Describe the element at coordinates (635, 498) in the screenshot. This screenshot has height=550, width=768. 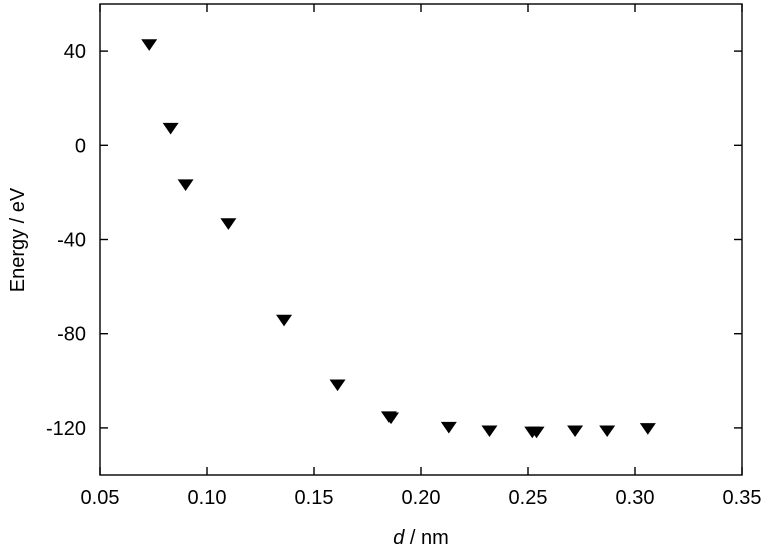
I see `x-tick-label: 0.30` at that location.